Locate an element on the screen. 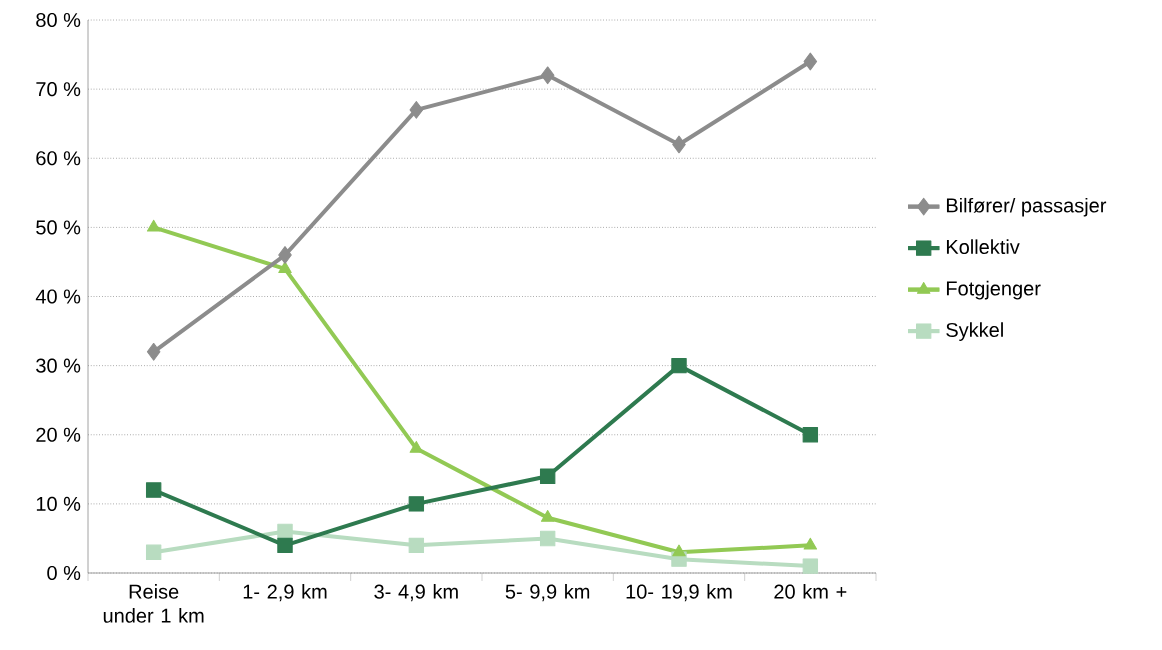 This screenshot has width=1162, height=650. y-tick-label: 70 % is located at coordinates (58, 89).